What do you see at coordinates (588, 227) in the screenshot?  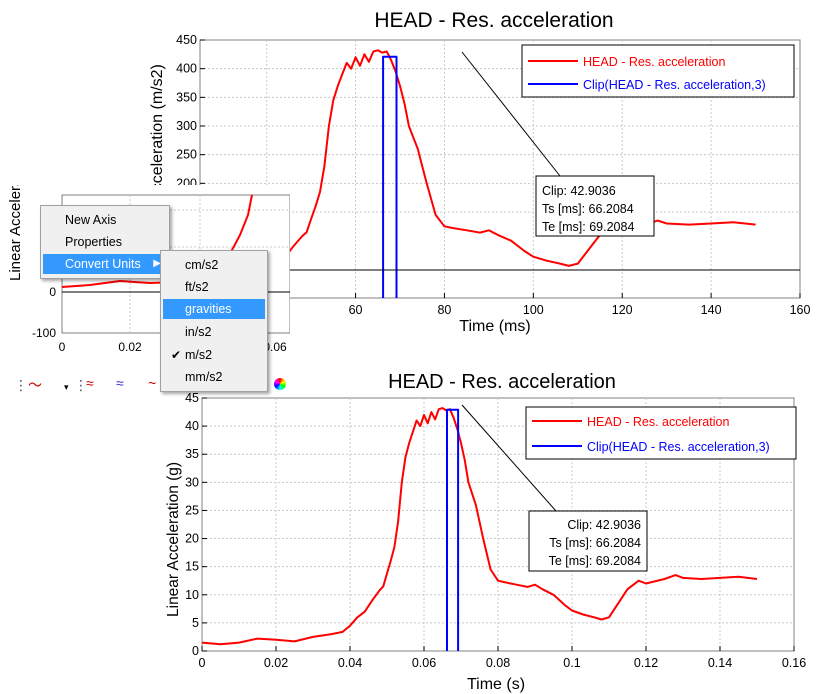 I see `top-note-te: Te [ms]: 69.2084` at bounding box center [588, 227].